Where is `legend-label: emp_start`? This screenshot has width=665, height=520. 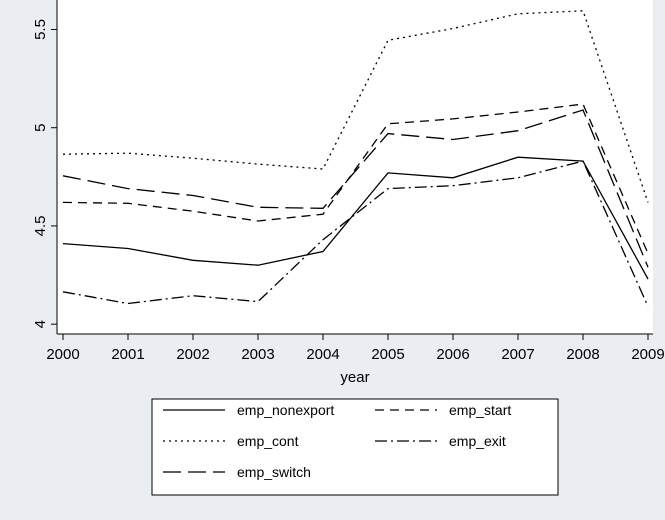 legend-label: emp_start is located at coordinates (480, 410).